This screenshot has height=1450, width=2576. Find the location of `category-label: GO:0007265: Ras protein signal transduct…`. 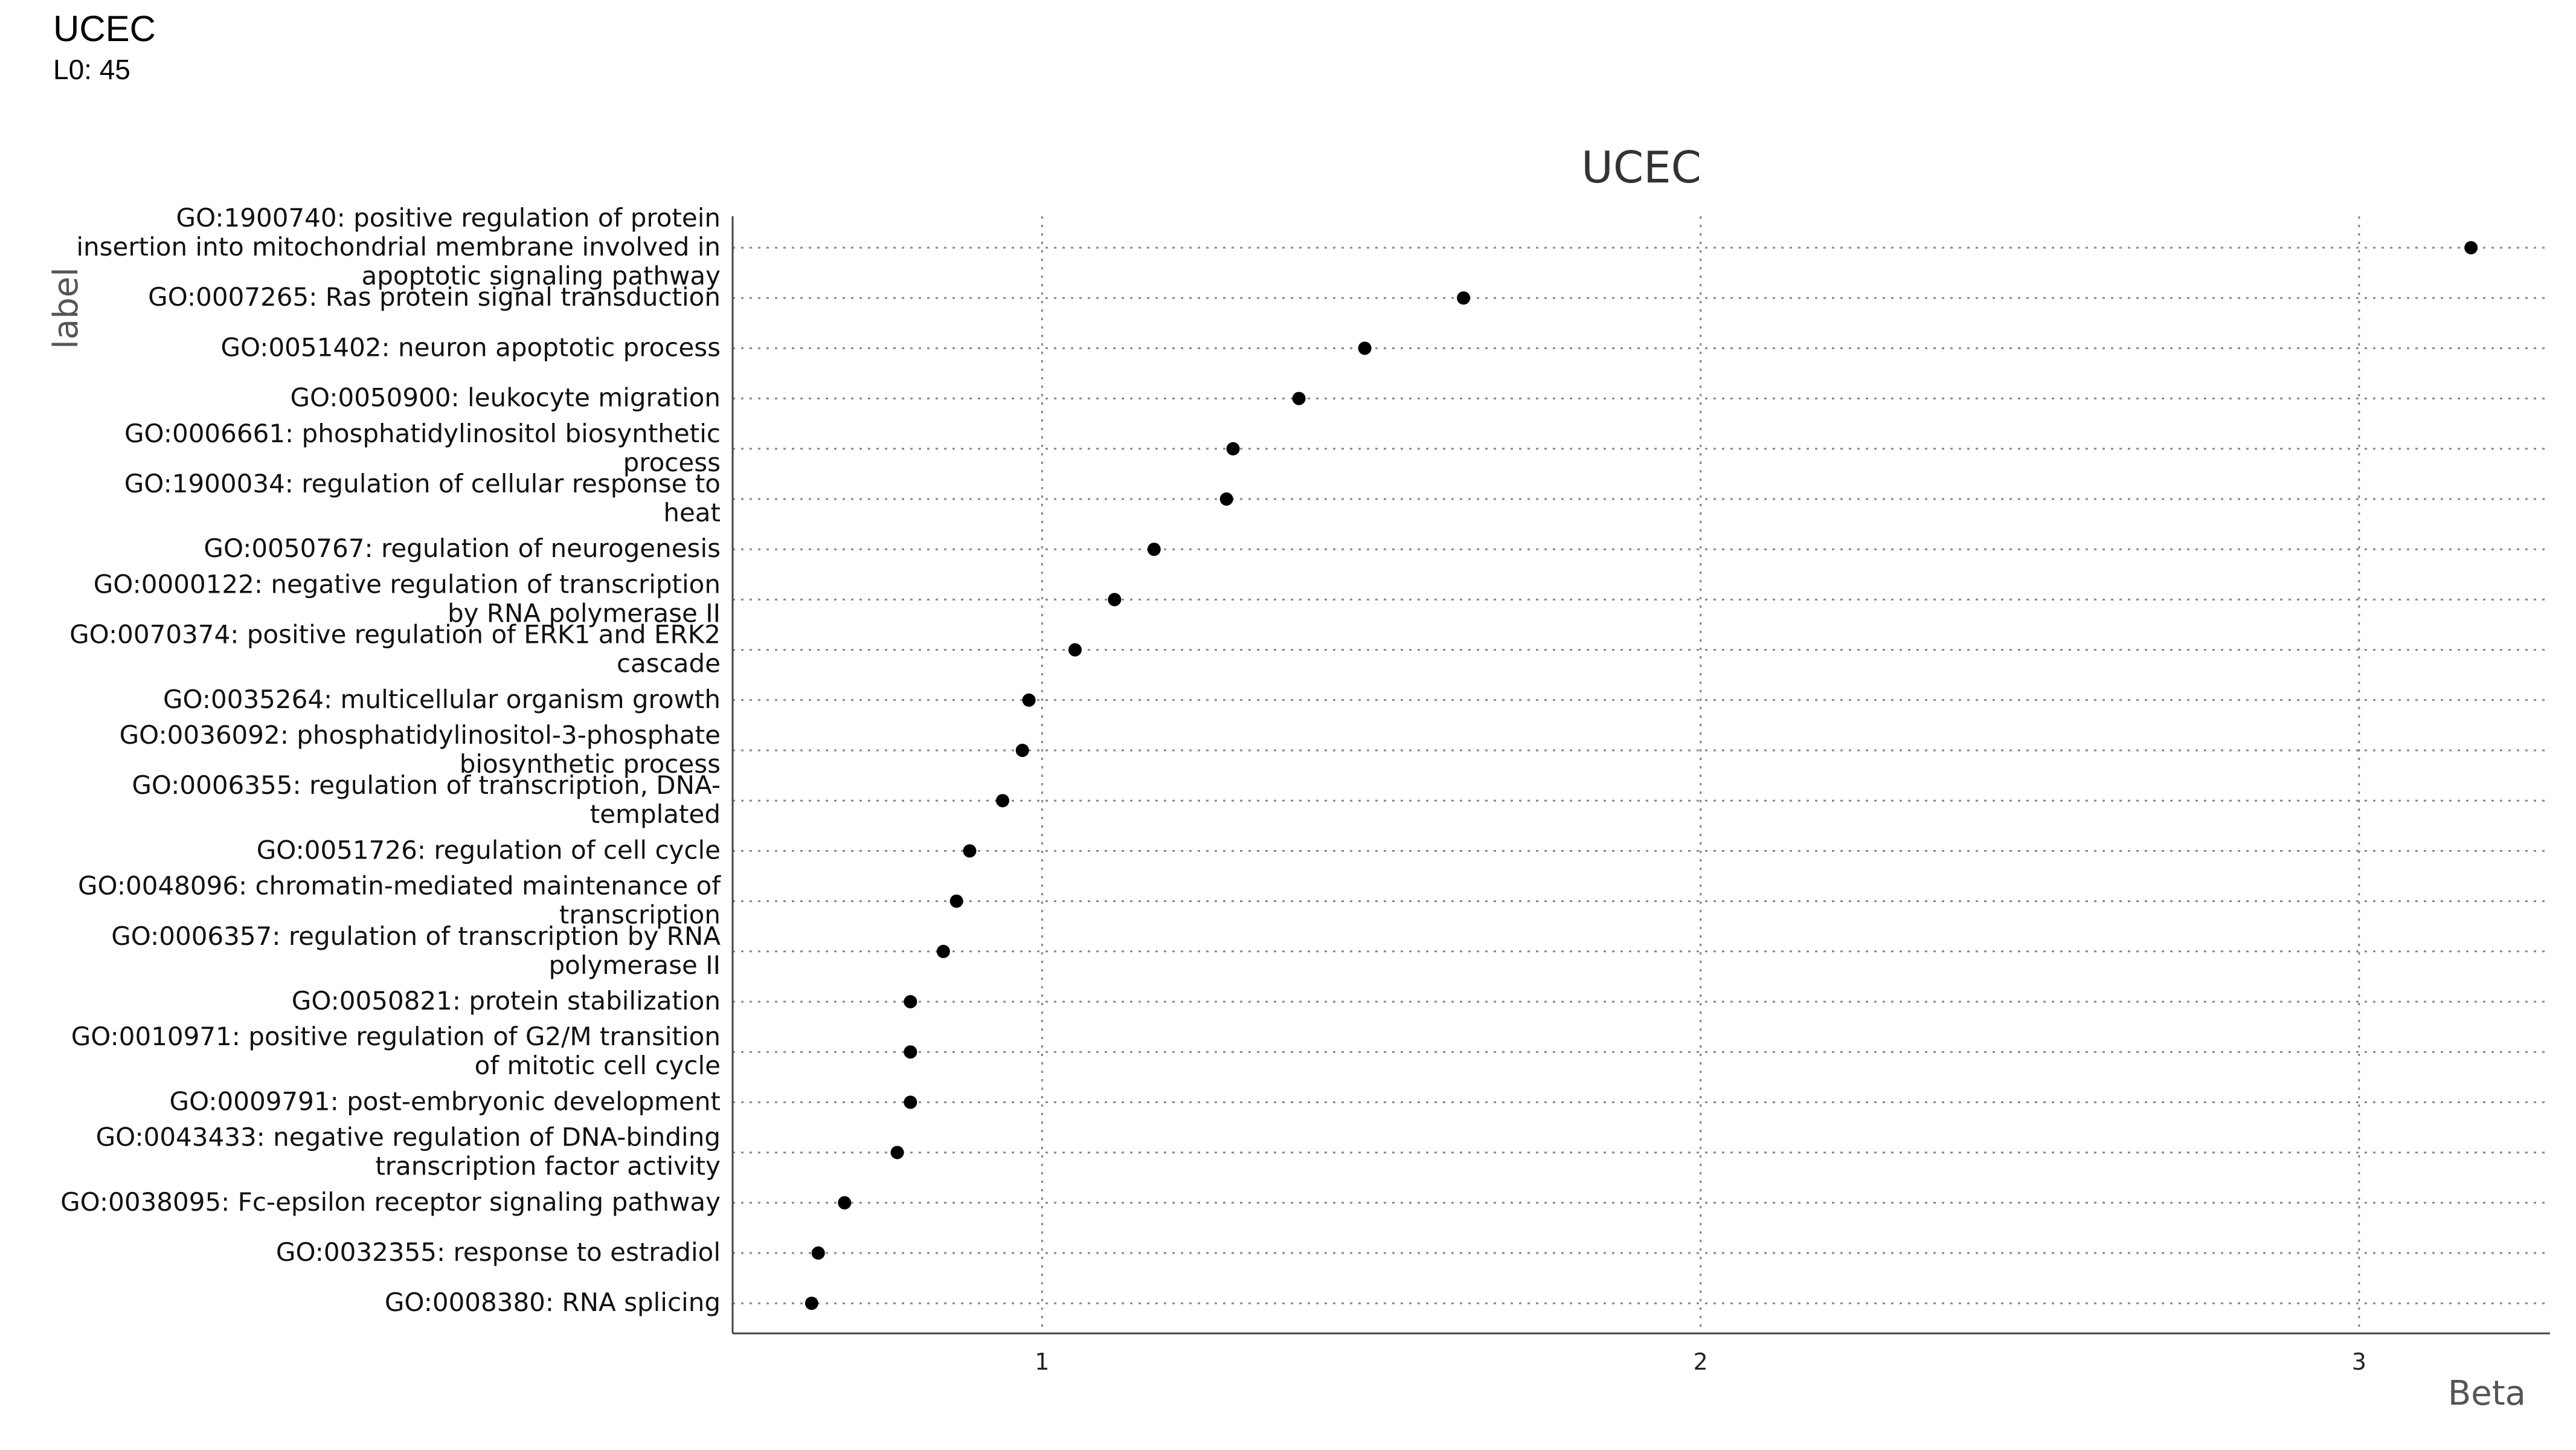

category-label: GO:0007265: Ras protein signal transduct… is located at coordinates (434, 297).